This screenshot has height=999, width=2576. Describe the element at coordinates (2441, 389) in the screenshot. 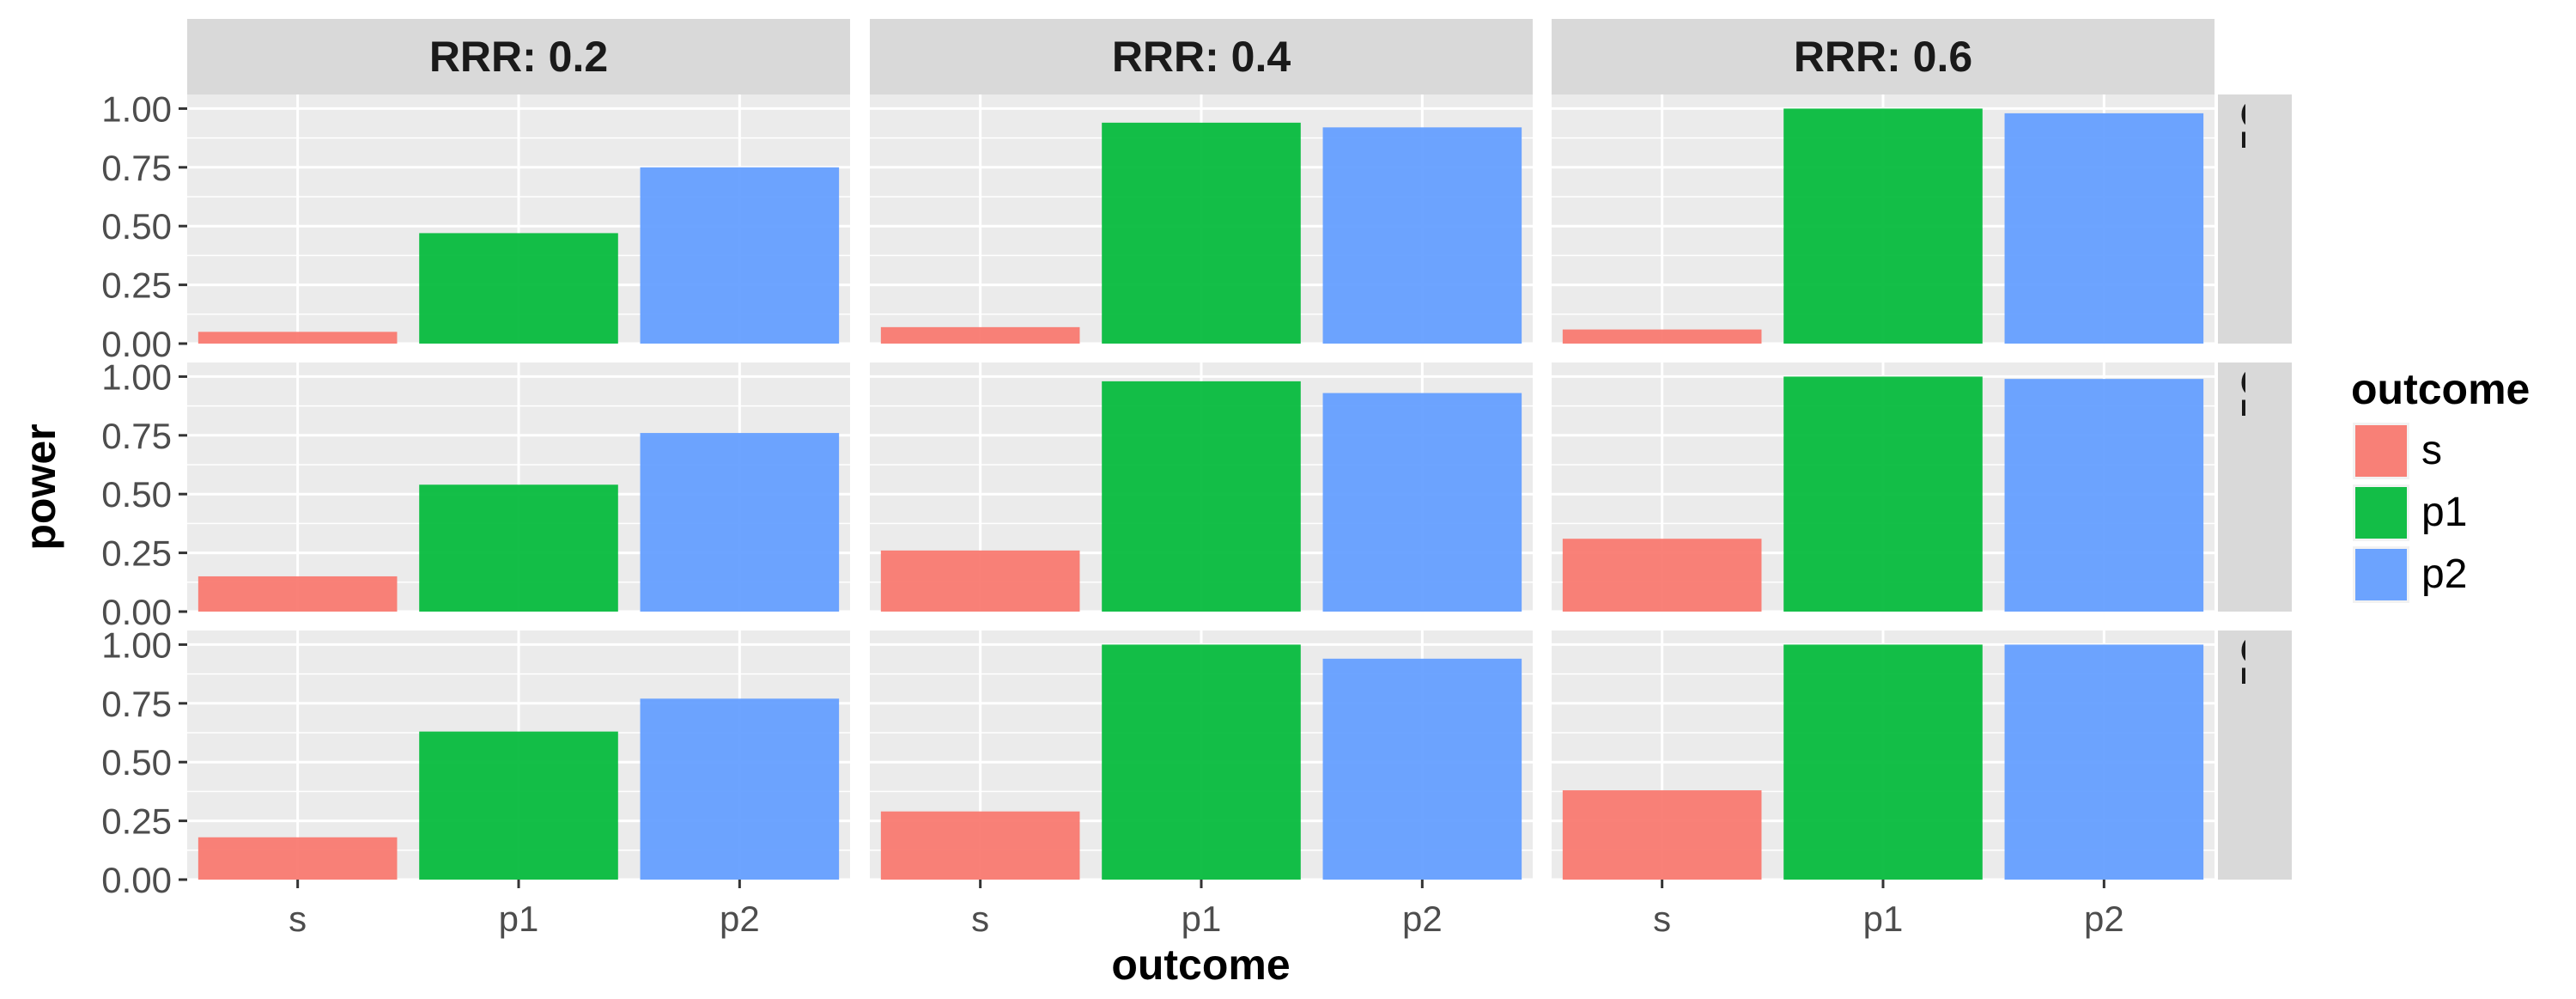

I see `legend-title: outcome` at that location.